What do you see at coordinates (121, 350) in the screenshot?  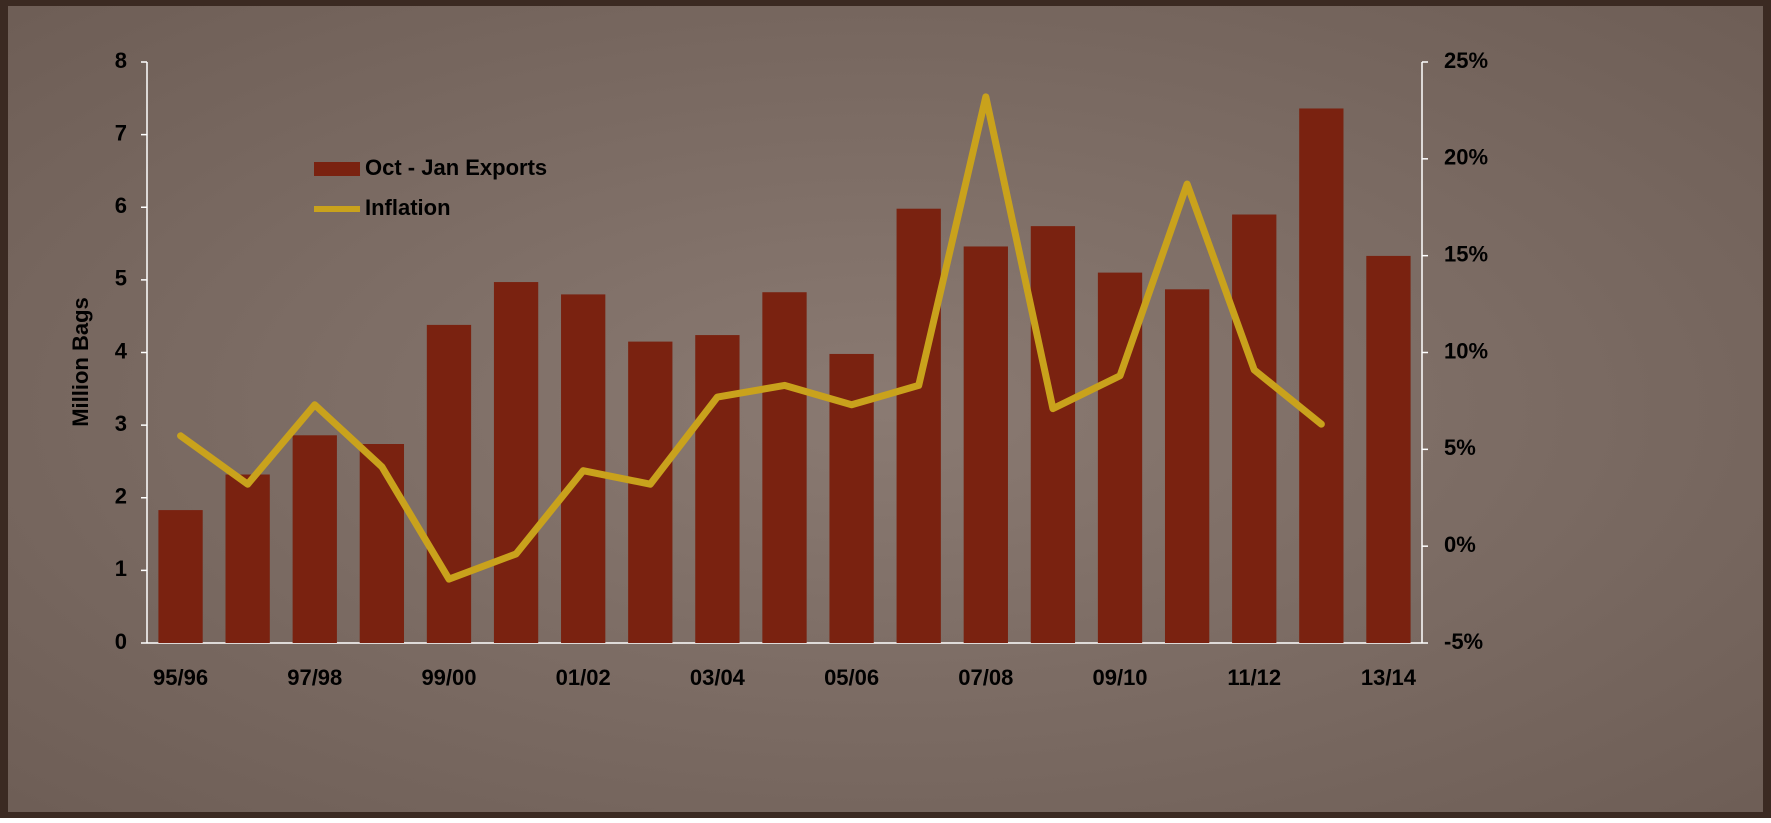 I see `y-tick-label: 4` at bounding box center [121, 350].